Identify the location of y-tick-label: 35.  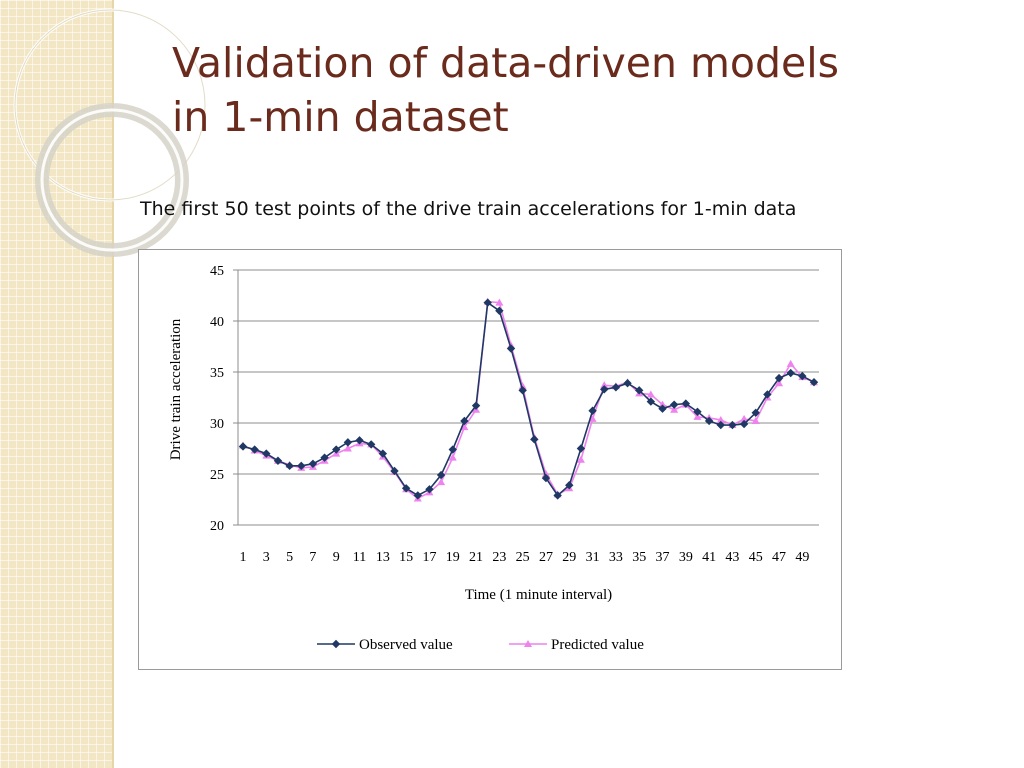
(217, 373).